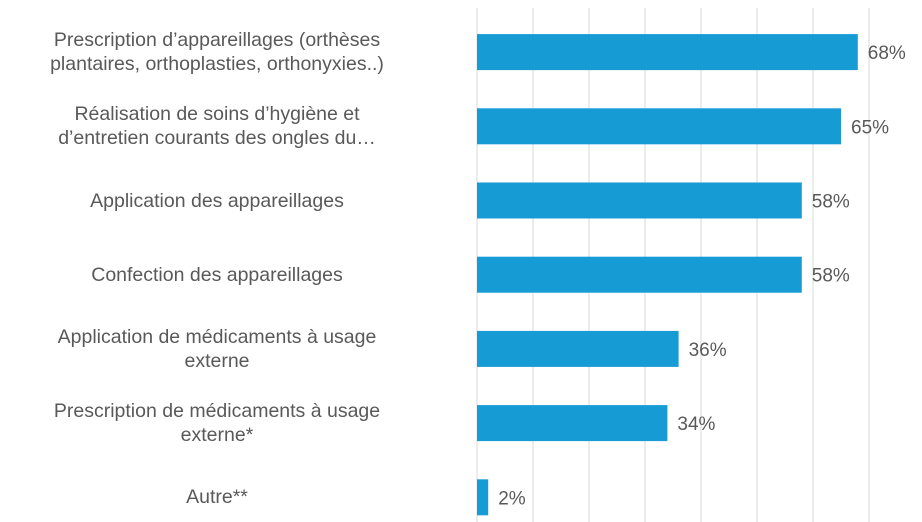 Image resolution: width=922 pixels, height=522 pixels. I want to click on value-label: 34%, so click(696, 424).